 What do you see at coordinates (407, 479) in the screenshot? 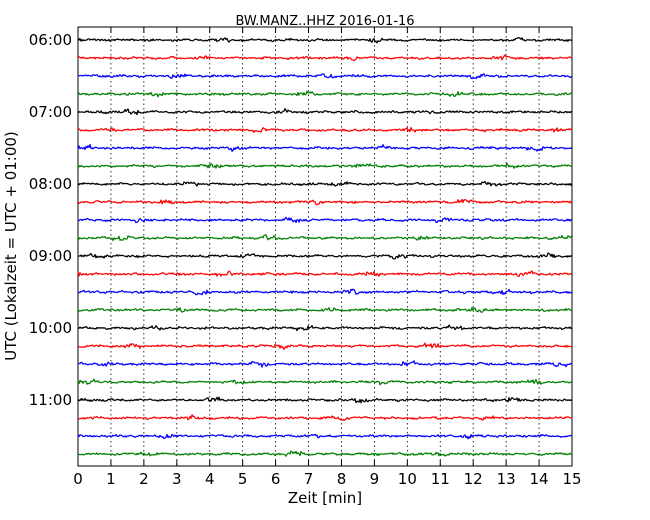
I see `x-tick-label: 10` at bounding box center [407, 479].